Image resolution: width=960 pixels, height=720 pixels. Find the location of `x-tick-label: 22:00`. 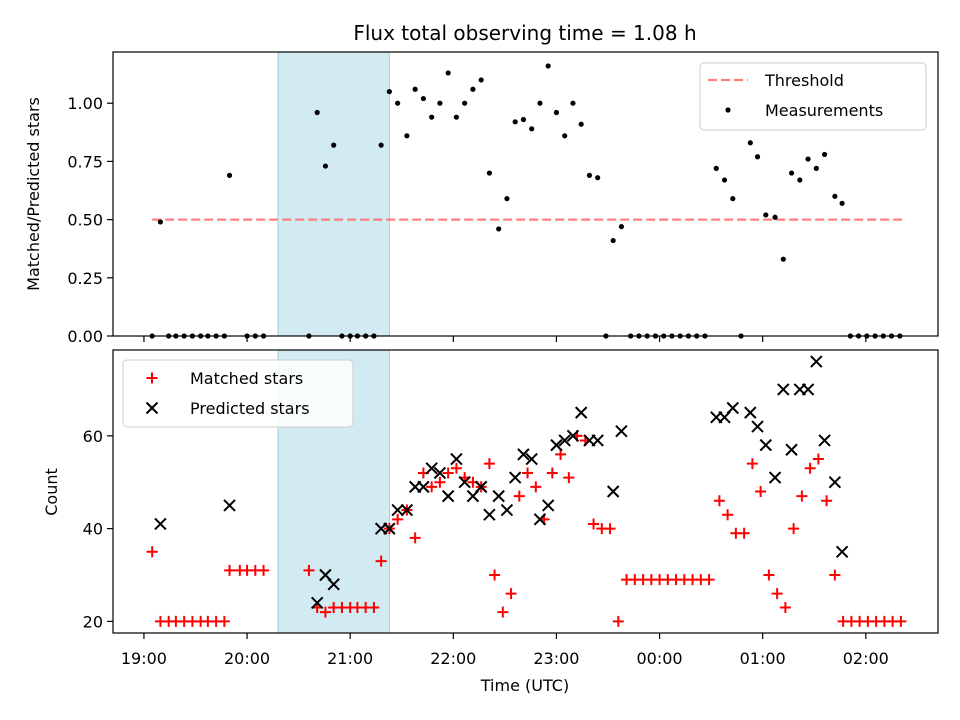

x-tick-label: 22:00 is located at coordinates (453, 658).